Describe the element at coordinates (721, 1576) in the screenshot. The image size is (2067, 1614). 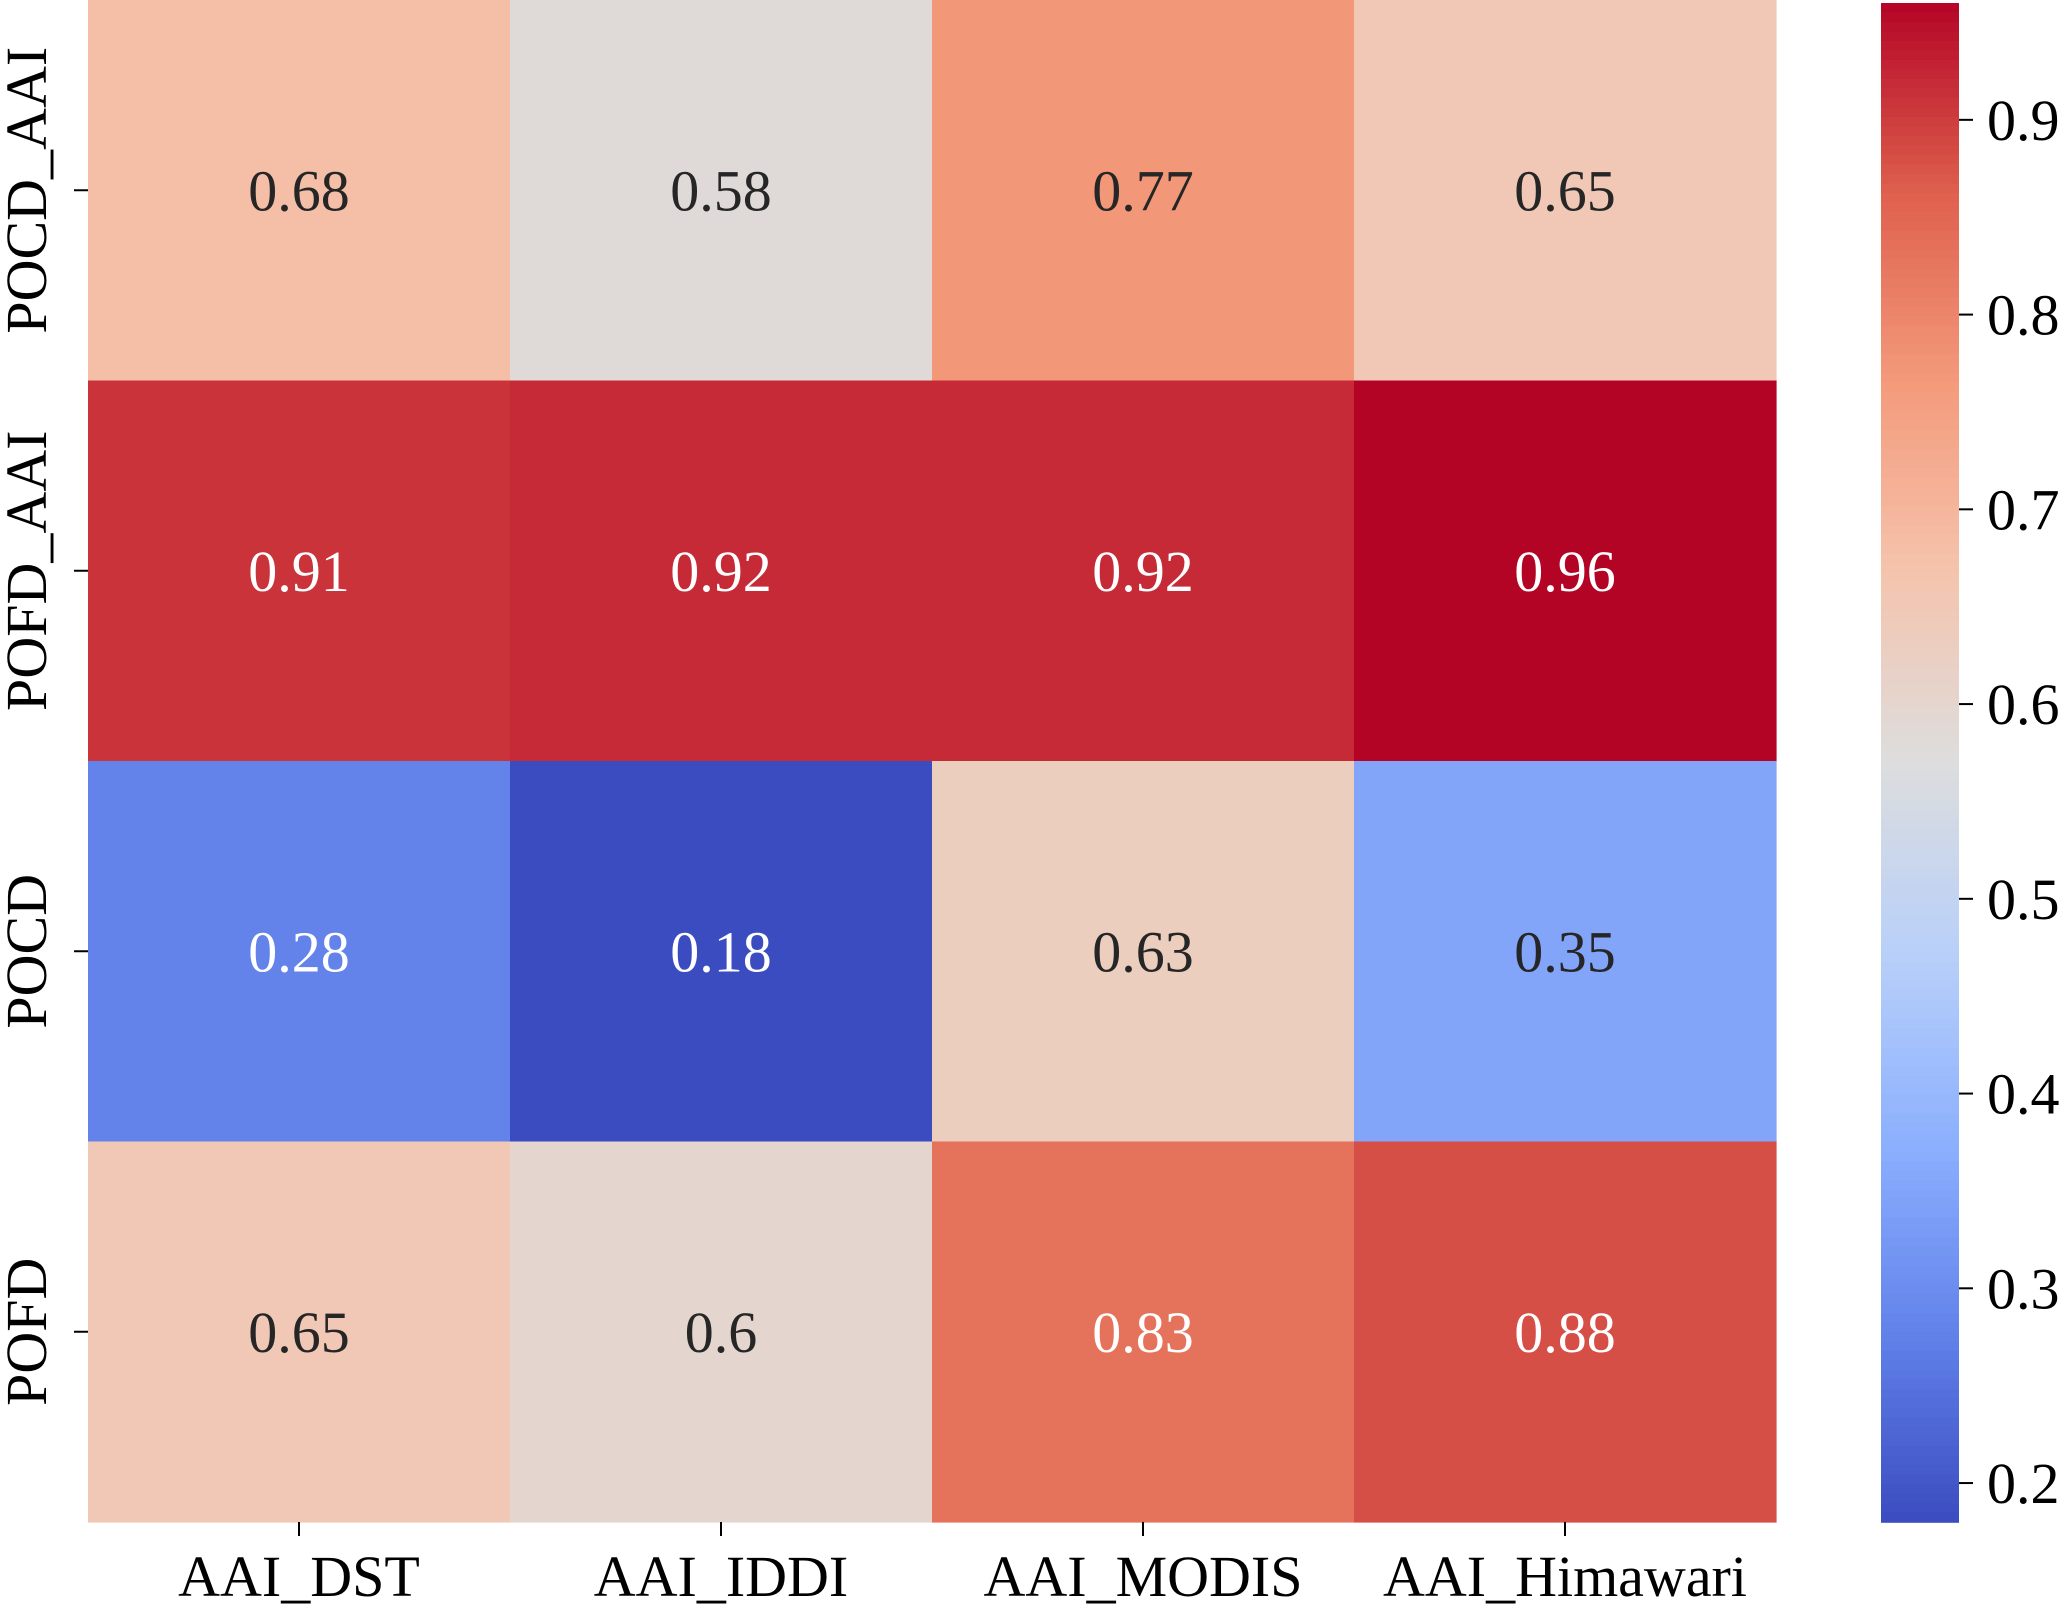
I see `x-tick-label: AAI_IDDI` at that location.